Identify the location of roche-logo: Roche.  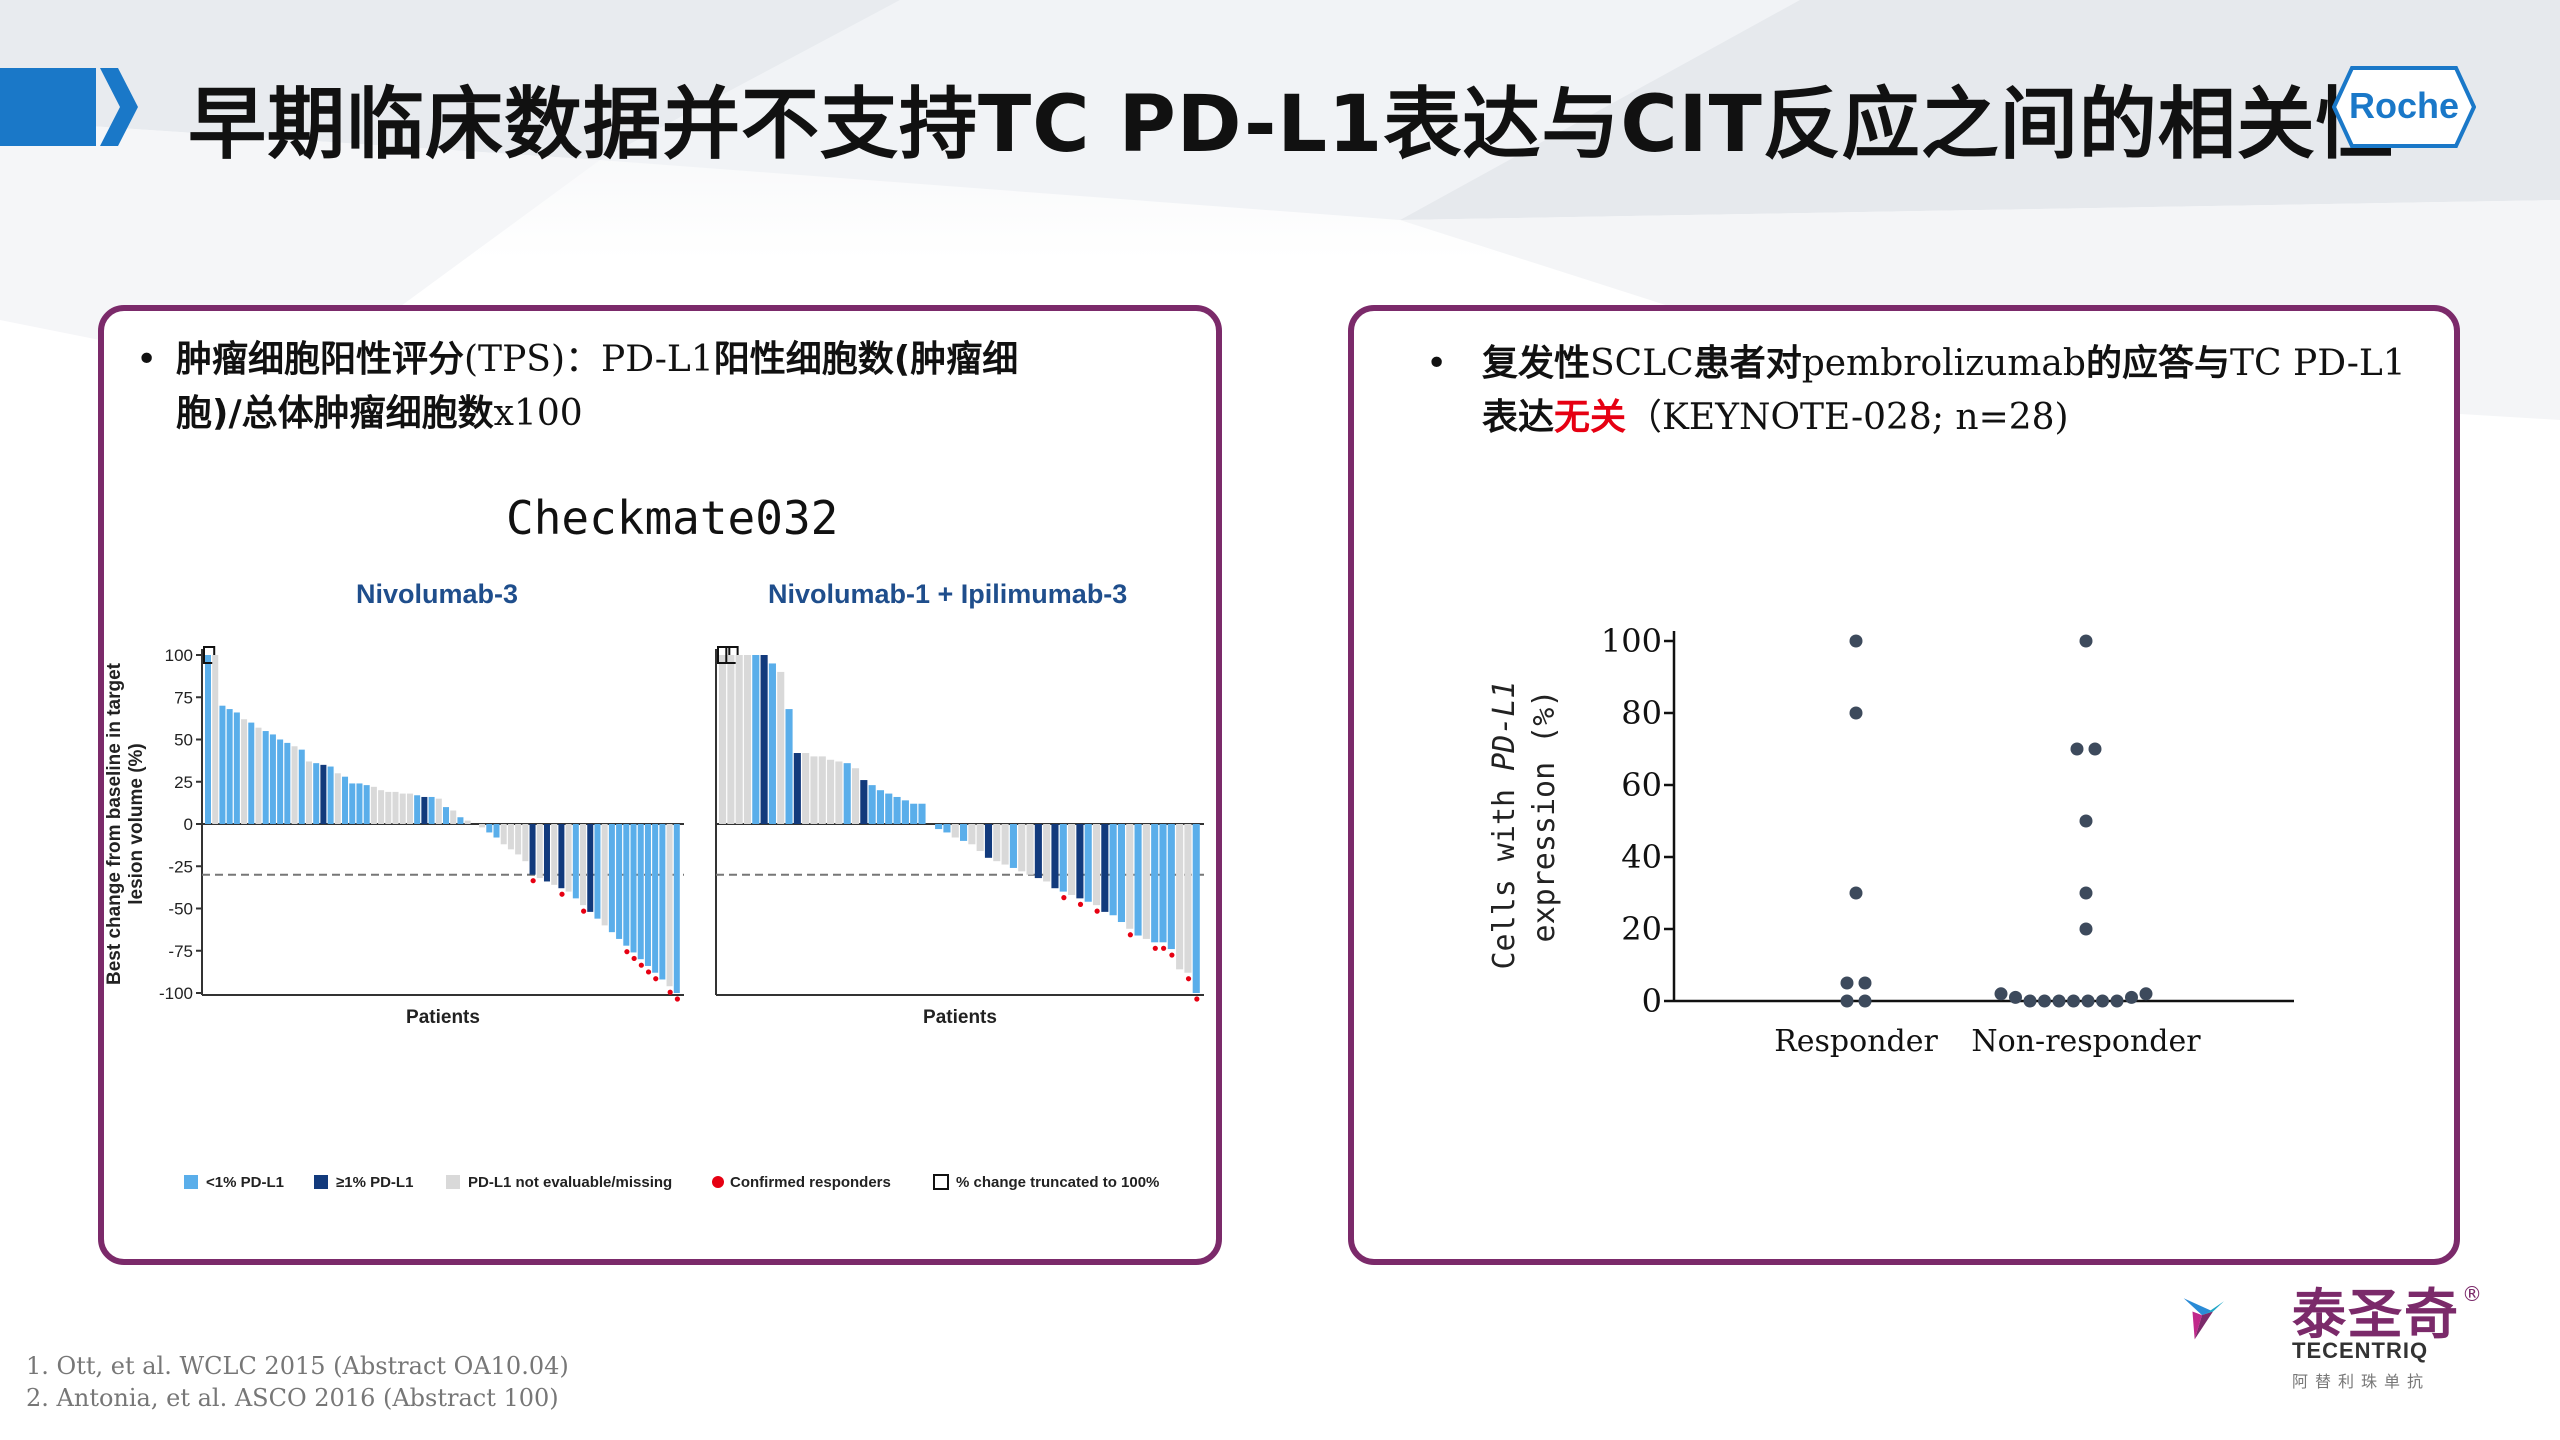
(2404, 107).